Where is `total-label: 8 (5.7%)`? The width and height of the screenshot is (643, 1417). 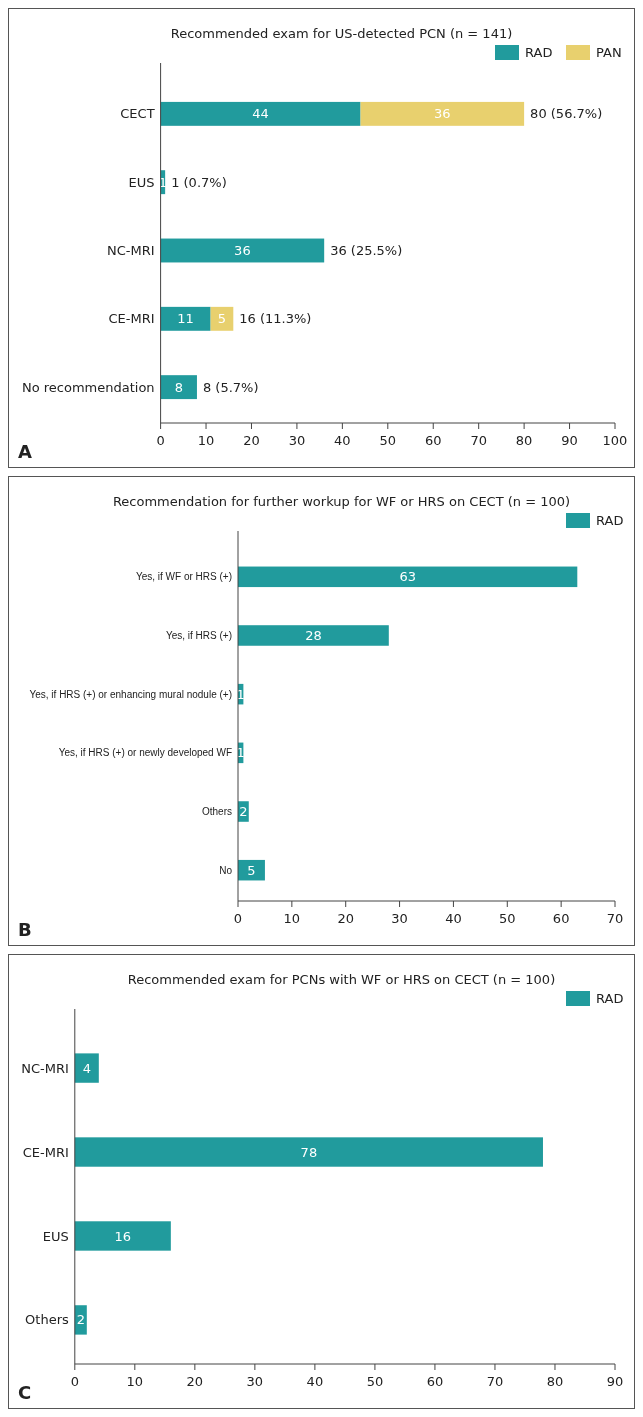 total-label: 8 (5.7%) is located at coordinates (230, 387).